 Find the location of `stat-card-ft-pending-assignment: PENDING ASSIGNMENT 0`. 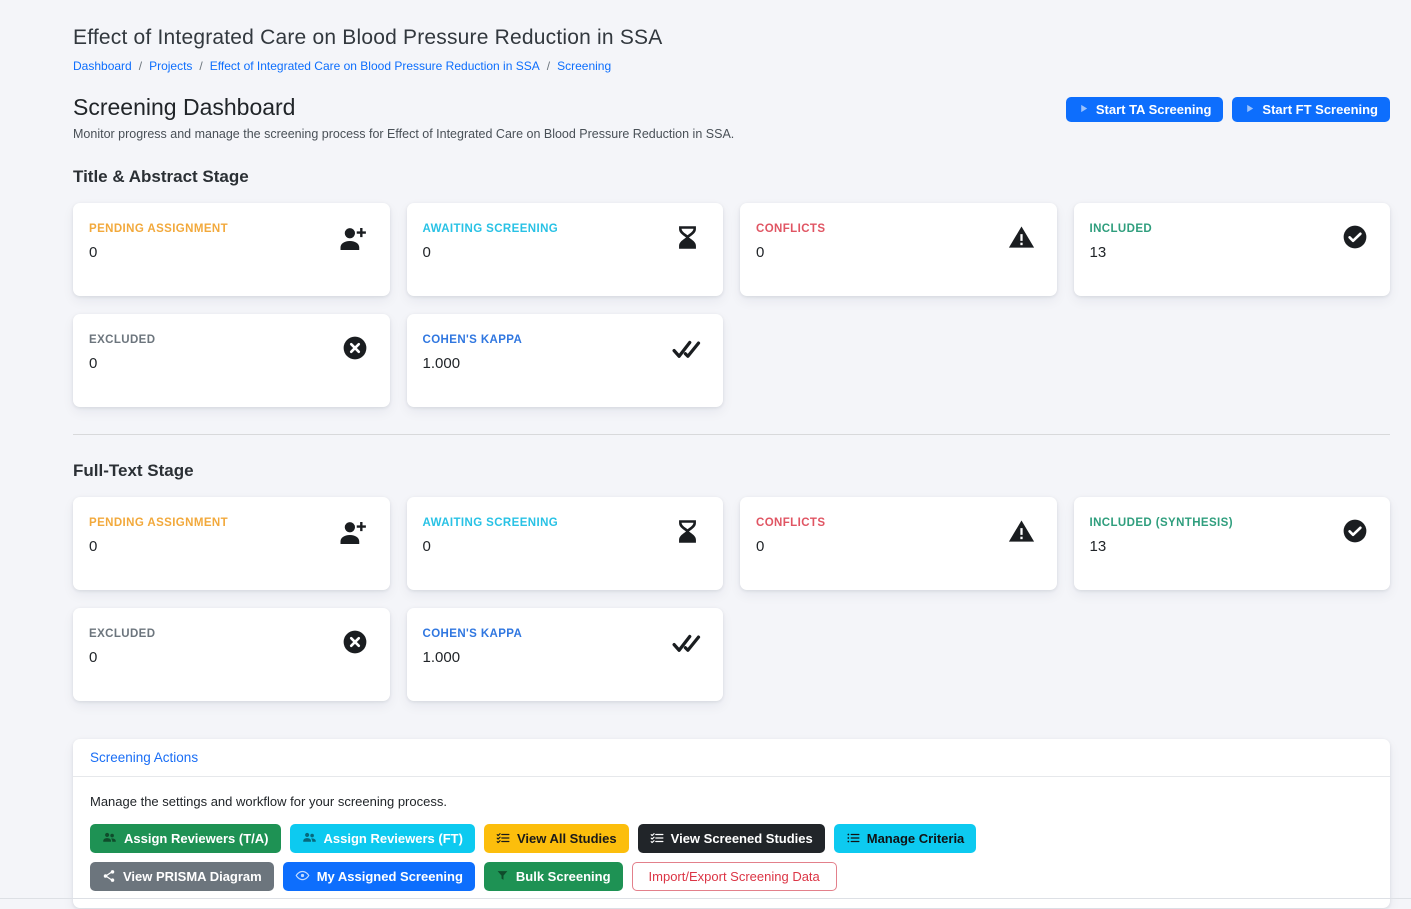

stat-card-ft-pending-assignment: PENDING ASSIGNMENT 0 is located at coordinates (231, 543).